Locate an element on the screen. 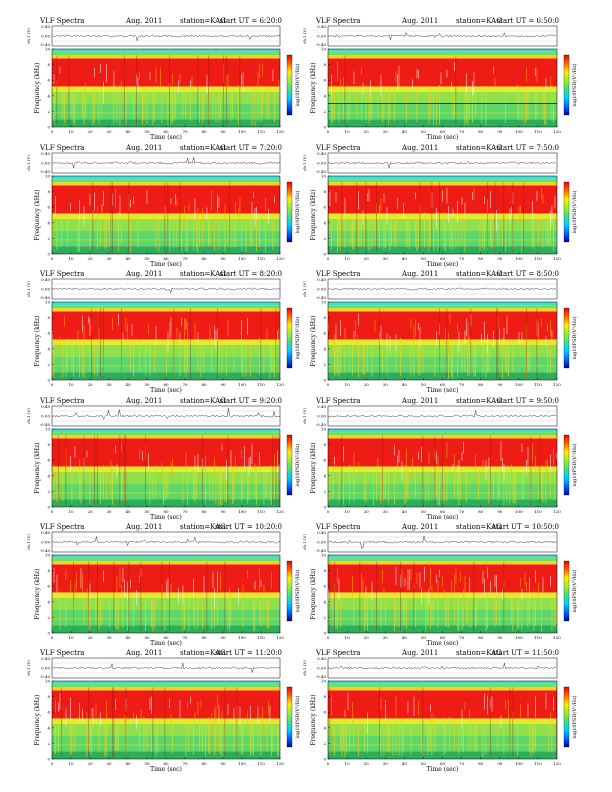  freq-tick-label: 0 is located at coordinates (48, 507).